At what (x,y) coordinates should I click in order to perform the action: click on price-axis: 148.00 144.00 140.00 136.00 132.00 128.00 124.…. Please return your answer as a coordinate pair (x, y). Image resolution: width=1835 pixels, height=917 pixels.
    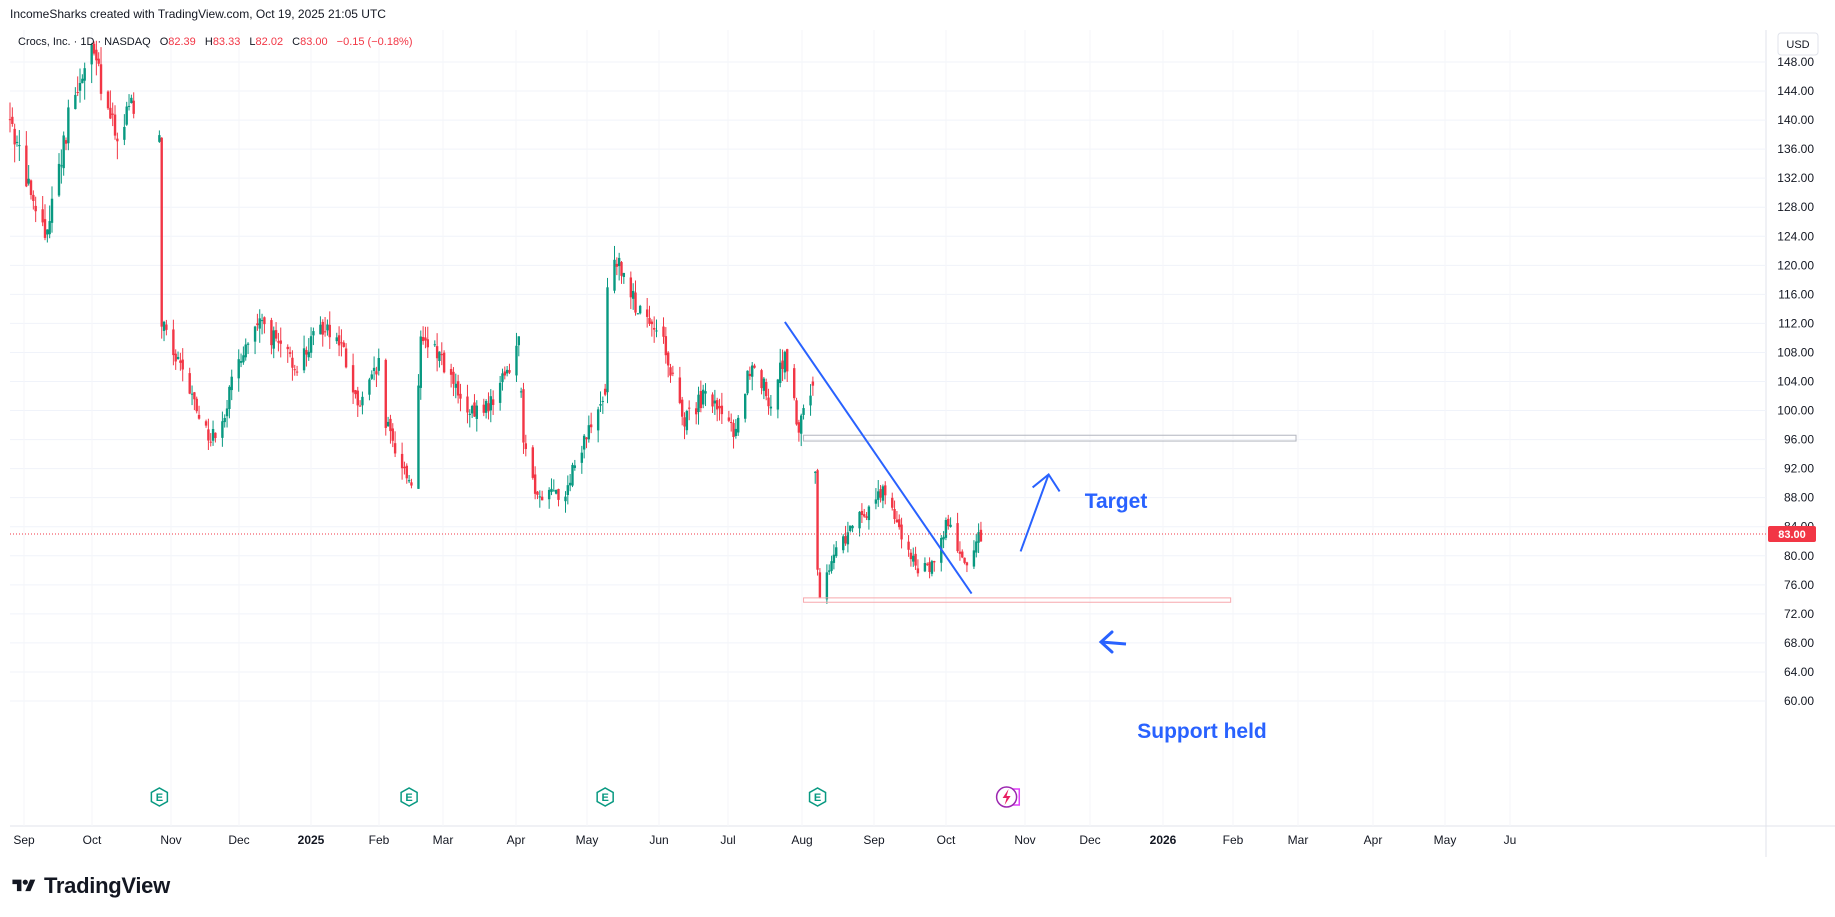
    Looking at the image, I should click on (1795, 381).